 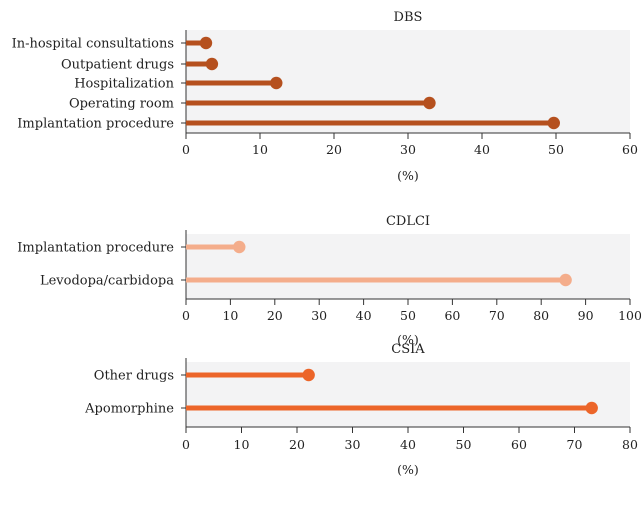 What do you see at coordinates (629, 315) in the screenshot?
I see `x-tick-label: 100` at bounding box center [629, 315].